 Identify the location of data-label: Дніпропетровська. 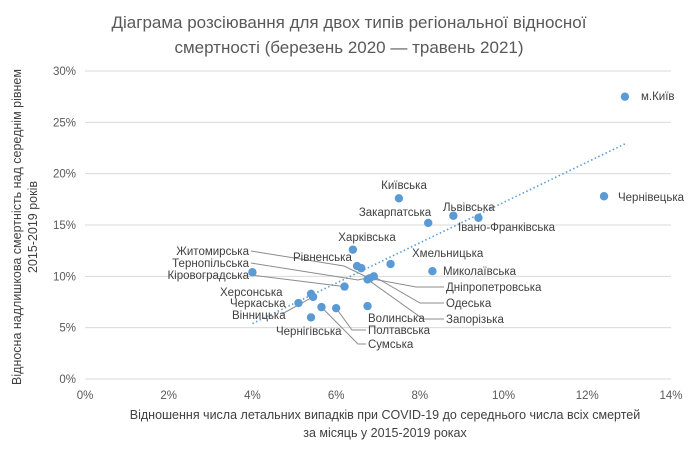
(494, 288).